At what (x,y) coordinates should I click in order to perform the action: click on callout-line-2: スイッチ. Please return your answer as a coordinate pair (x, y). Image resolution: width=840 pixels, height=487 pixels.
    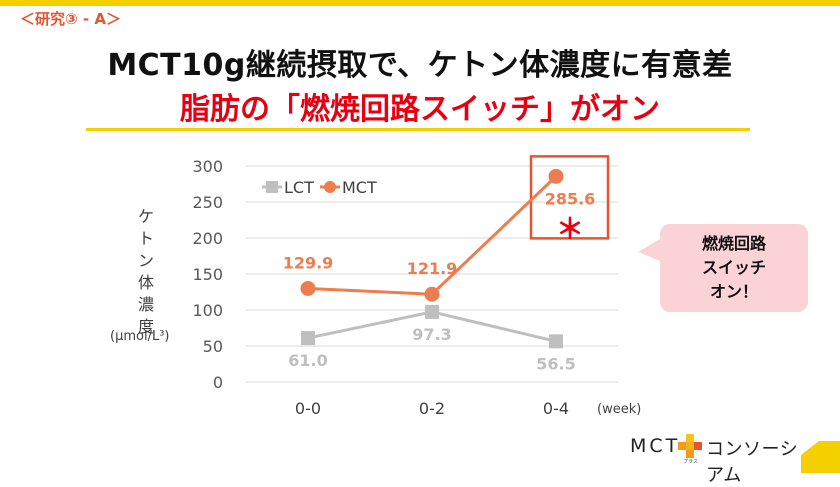
    Looking at the image, I should click on (733, 267).